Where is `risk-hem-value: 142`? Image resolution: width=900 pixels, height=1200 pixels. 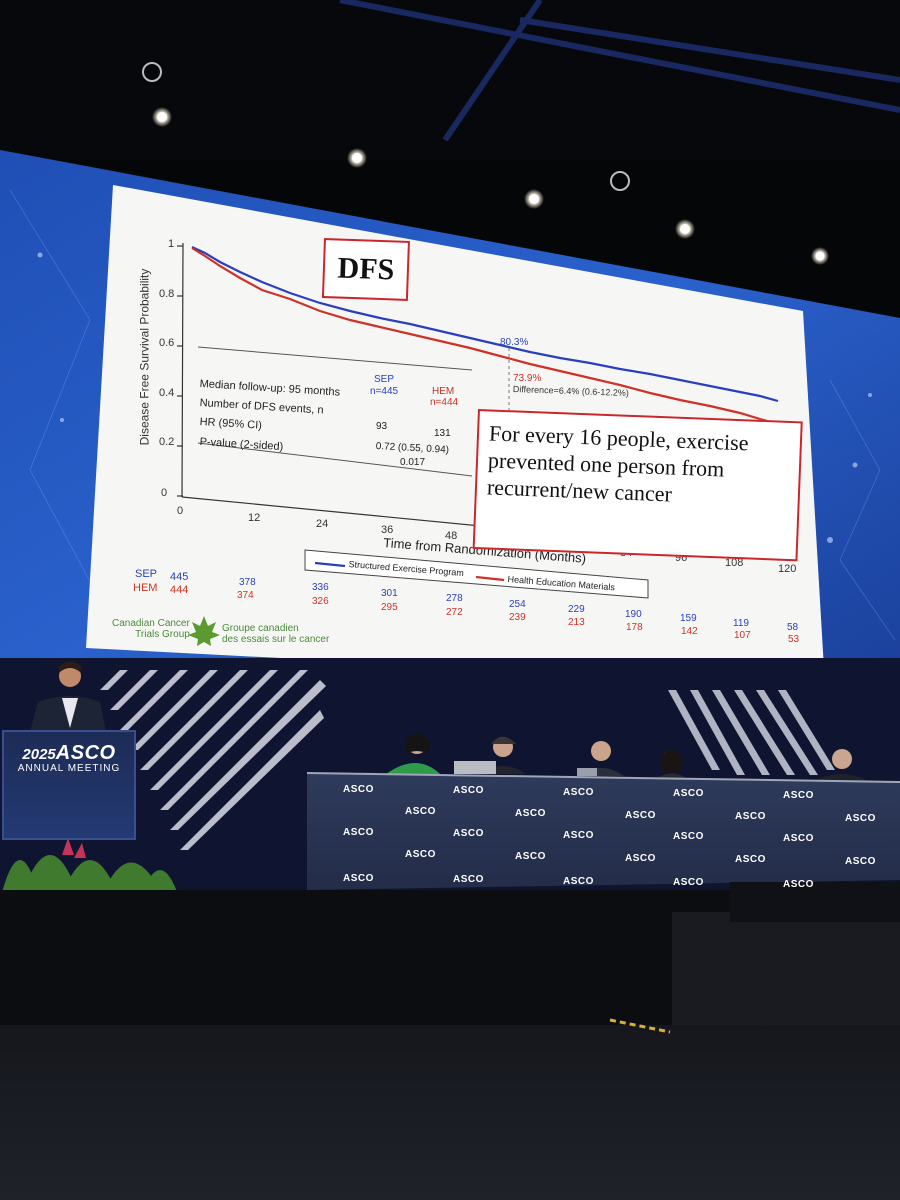 risk-hem-value: 142 is located at coordinates (689, 631).